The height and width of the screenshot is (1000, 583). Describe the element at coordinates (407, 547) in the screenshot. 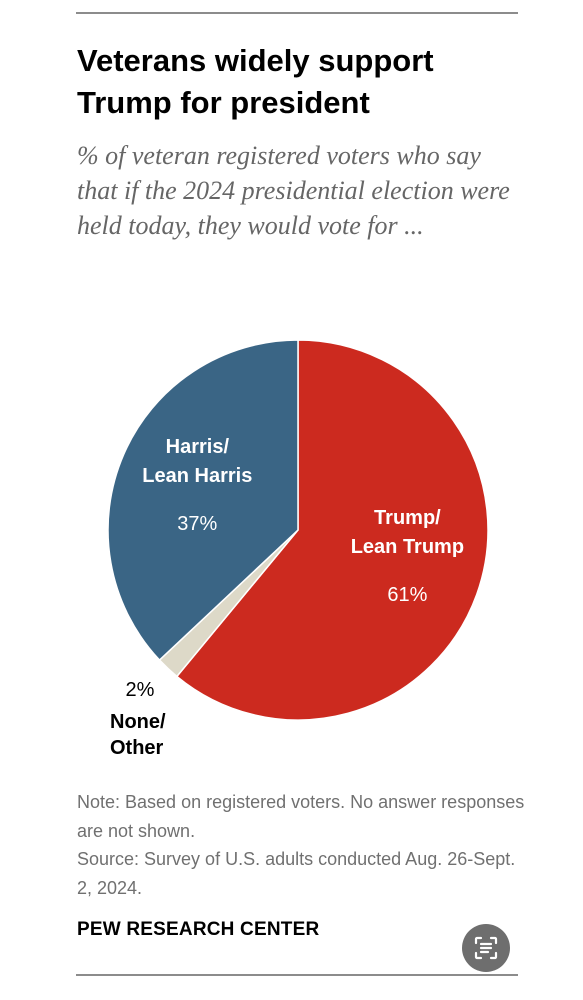

I see `slice-name-line2-1: Lean Trump` at that location.